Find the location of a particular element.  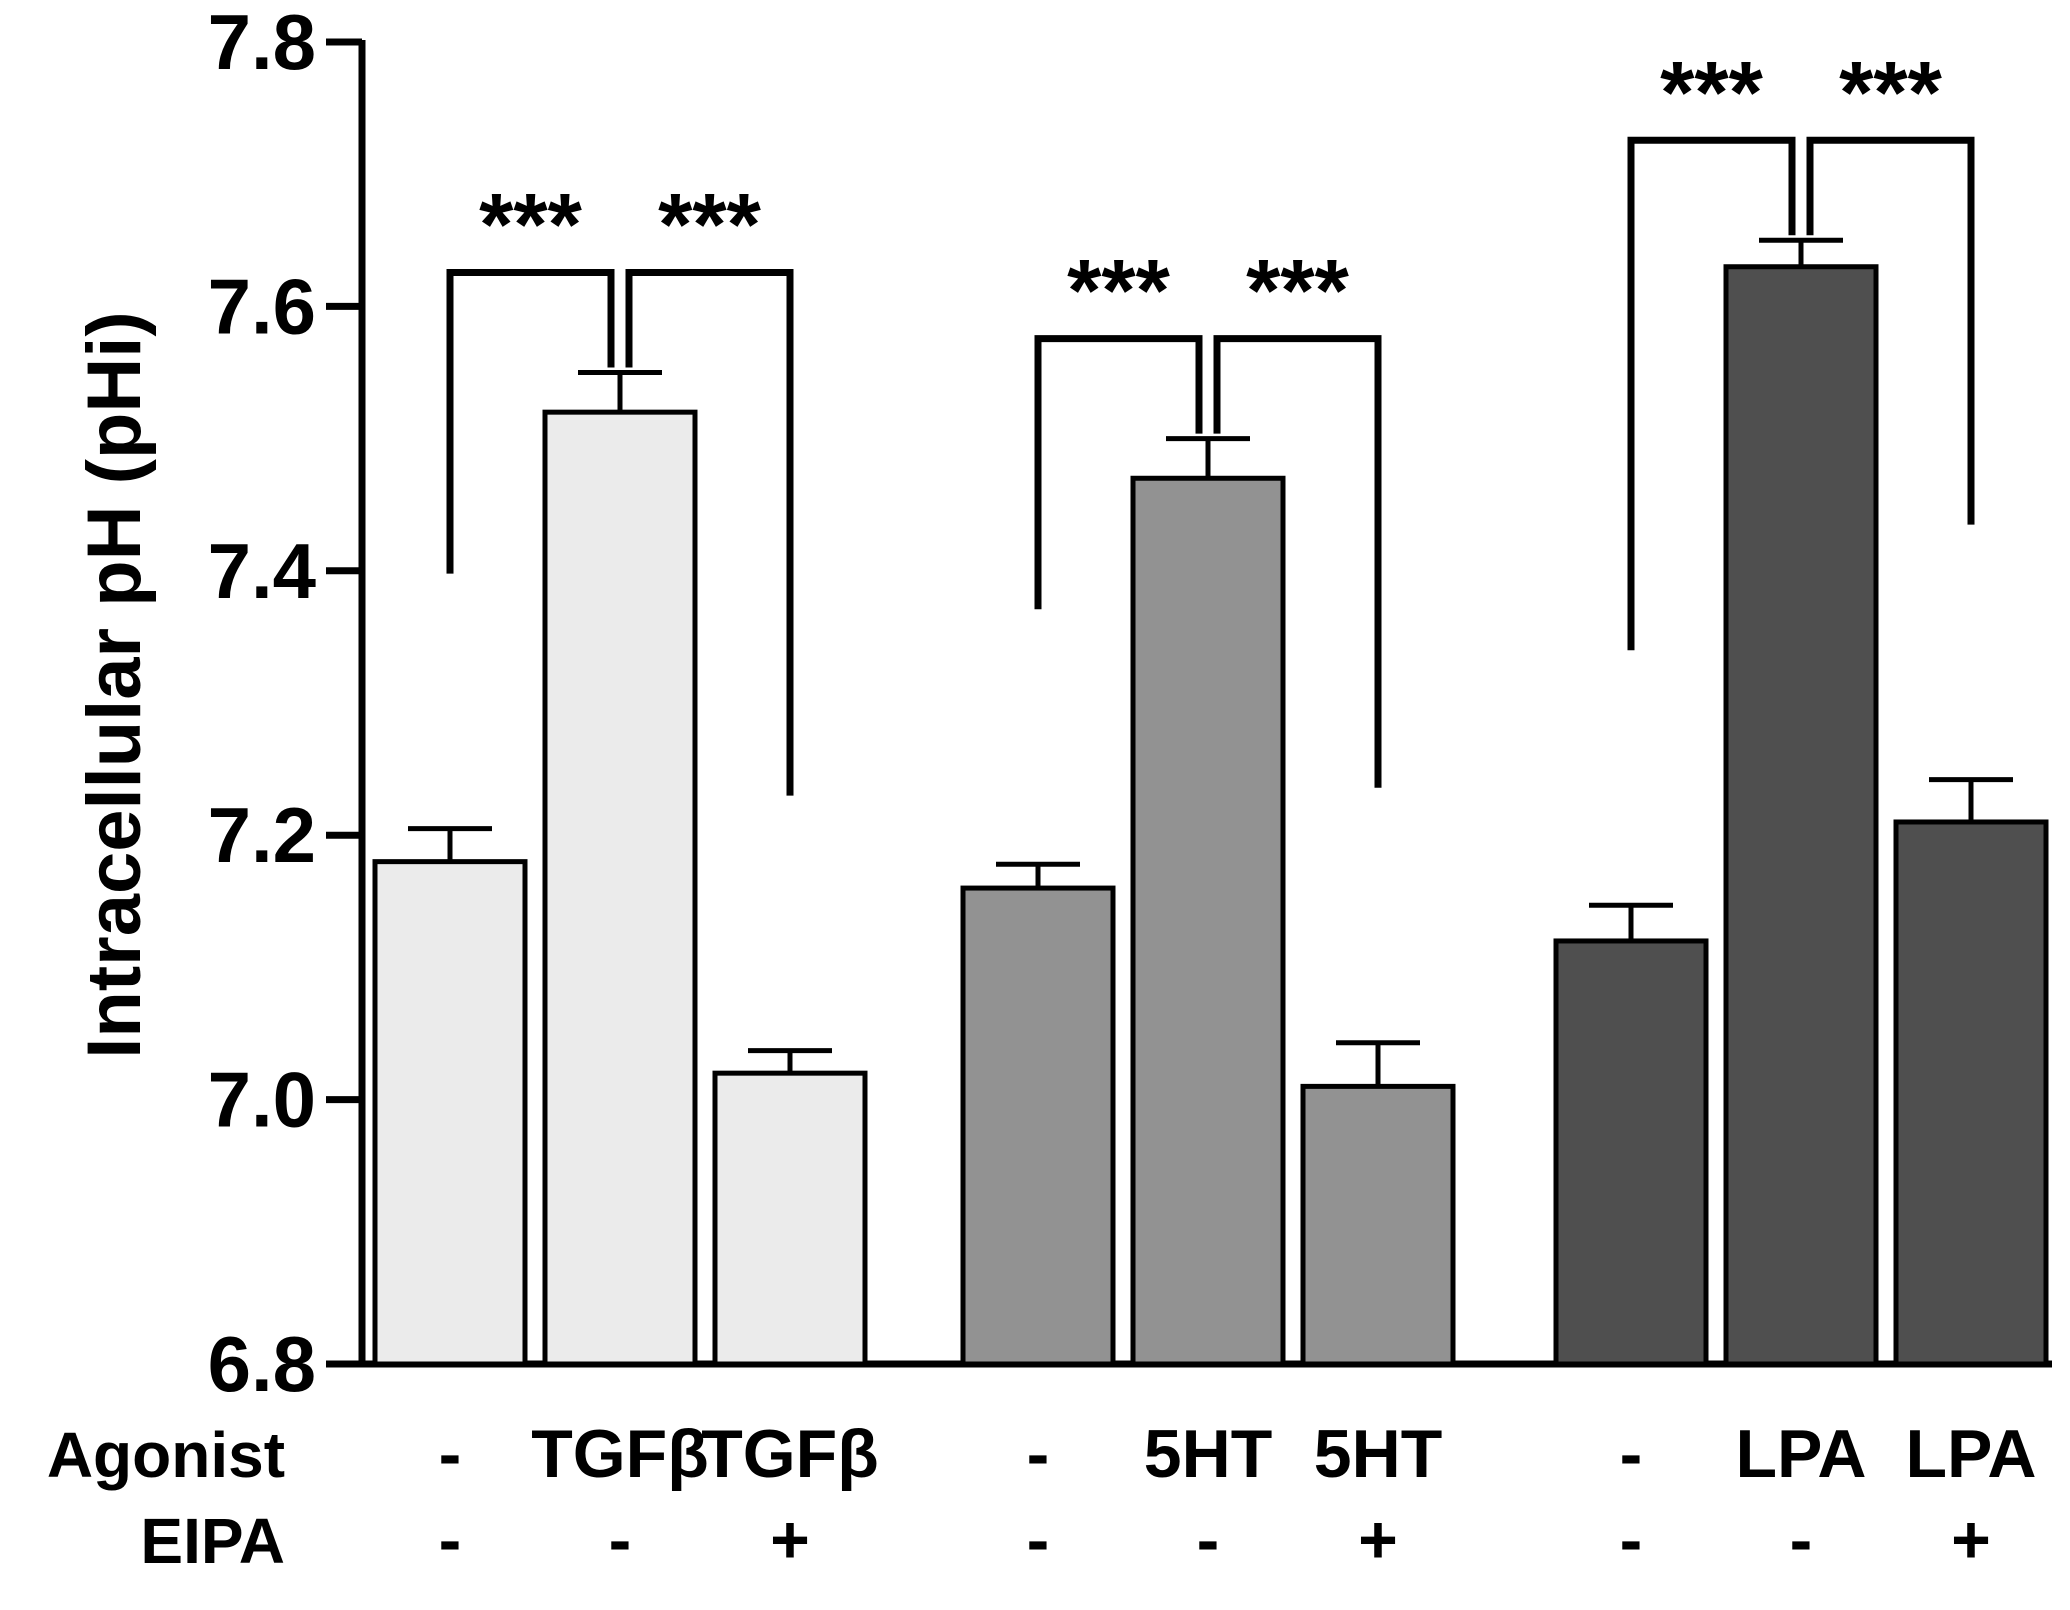

y-tick-label: 7.0 is located at coordinates (262, 1100).